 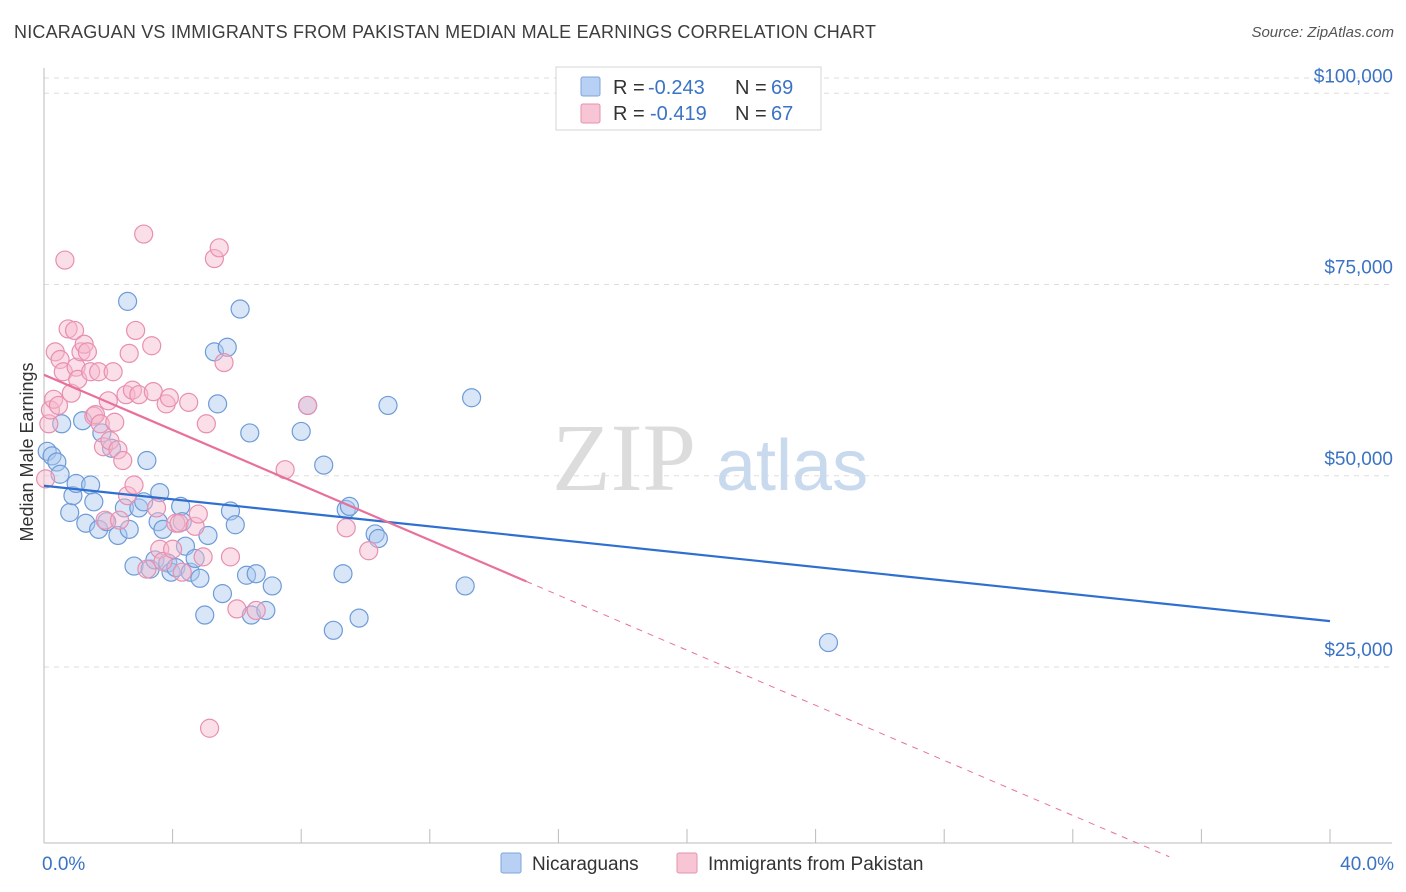 I want to click on x-tick-min: 0.0%, so click(x=63, y=864).